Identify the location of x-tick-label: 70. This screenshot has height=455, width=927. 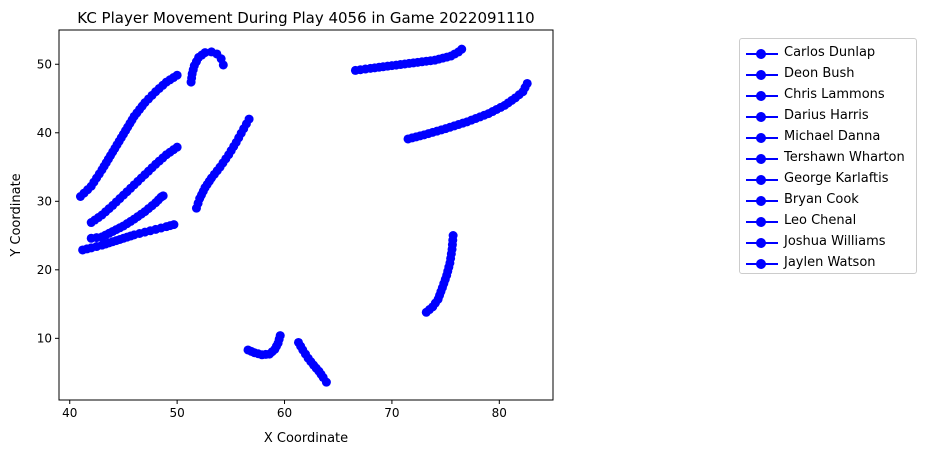
(391, 413).